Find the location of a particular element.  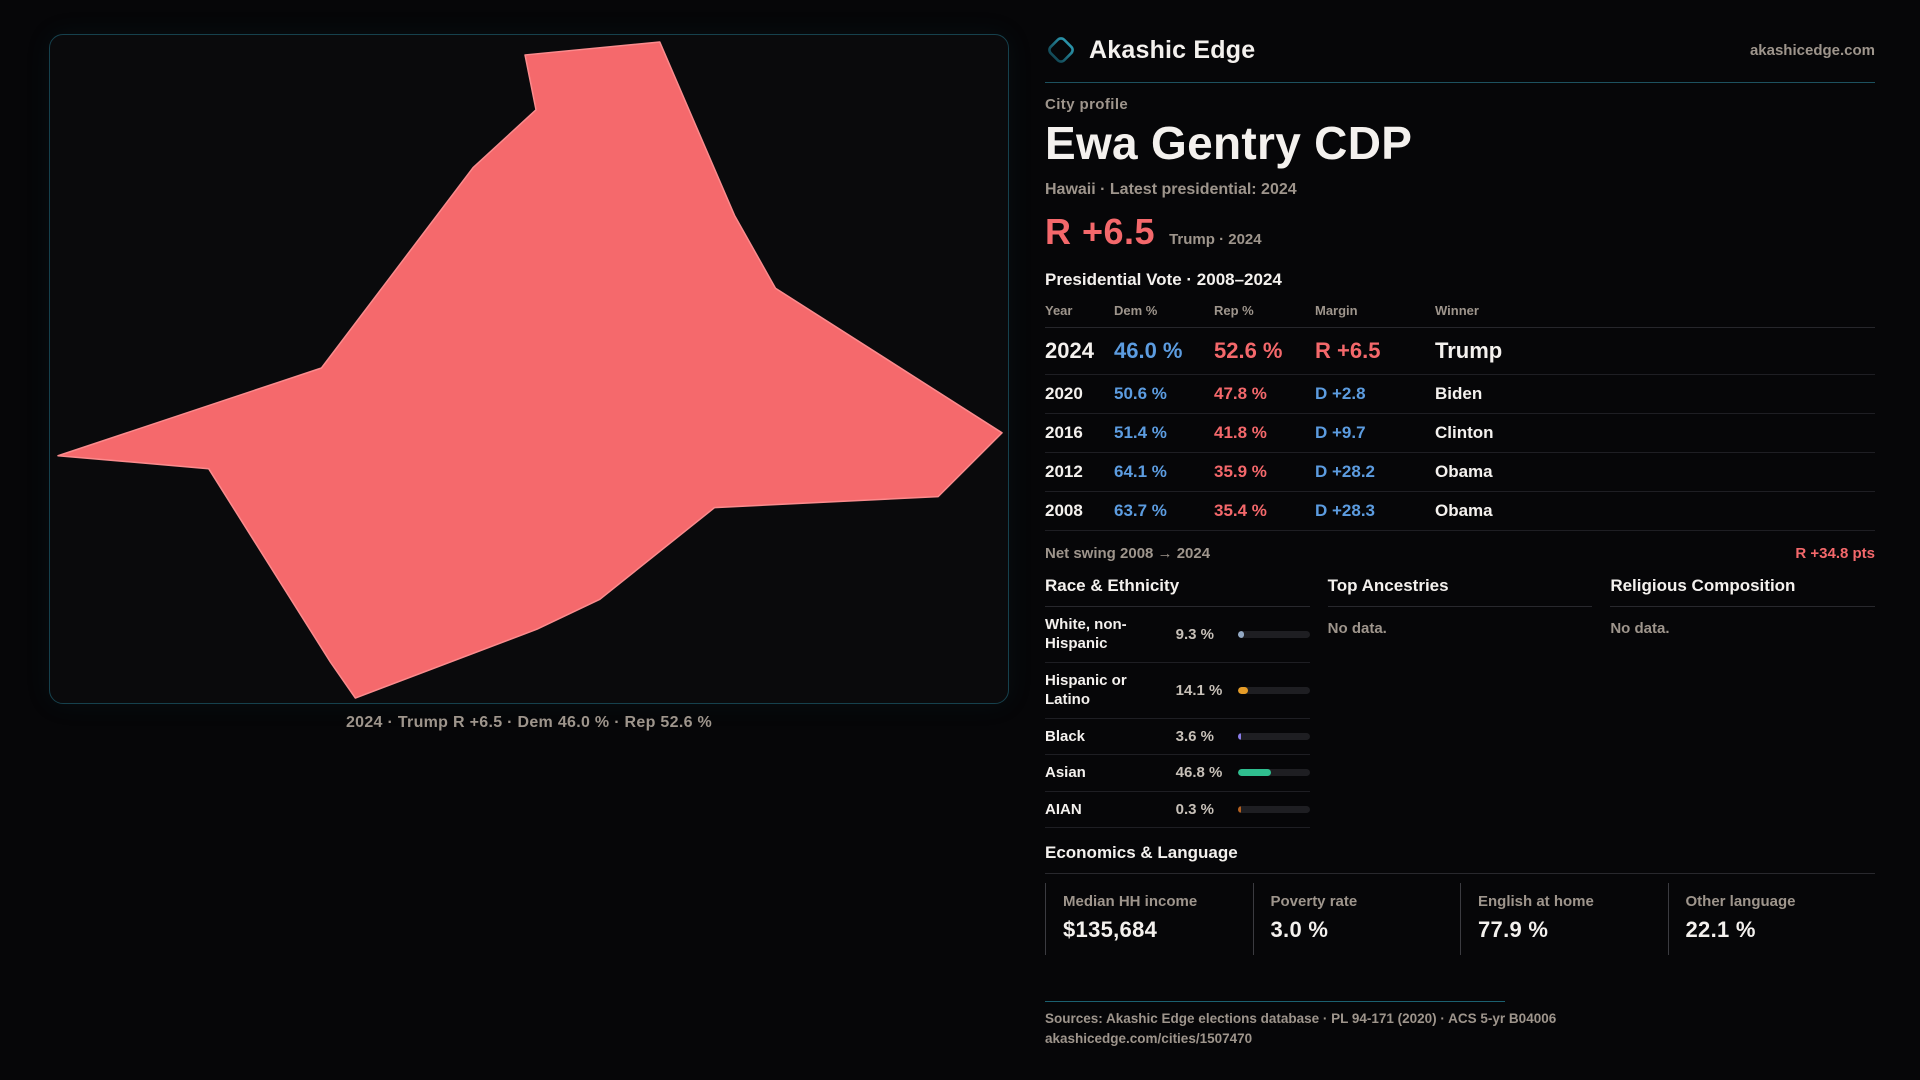

cell-year: 2008 is located at coordinates (1064, 510).